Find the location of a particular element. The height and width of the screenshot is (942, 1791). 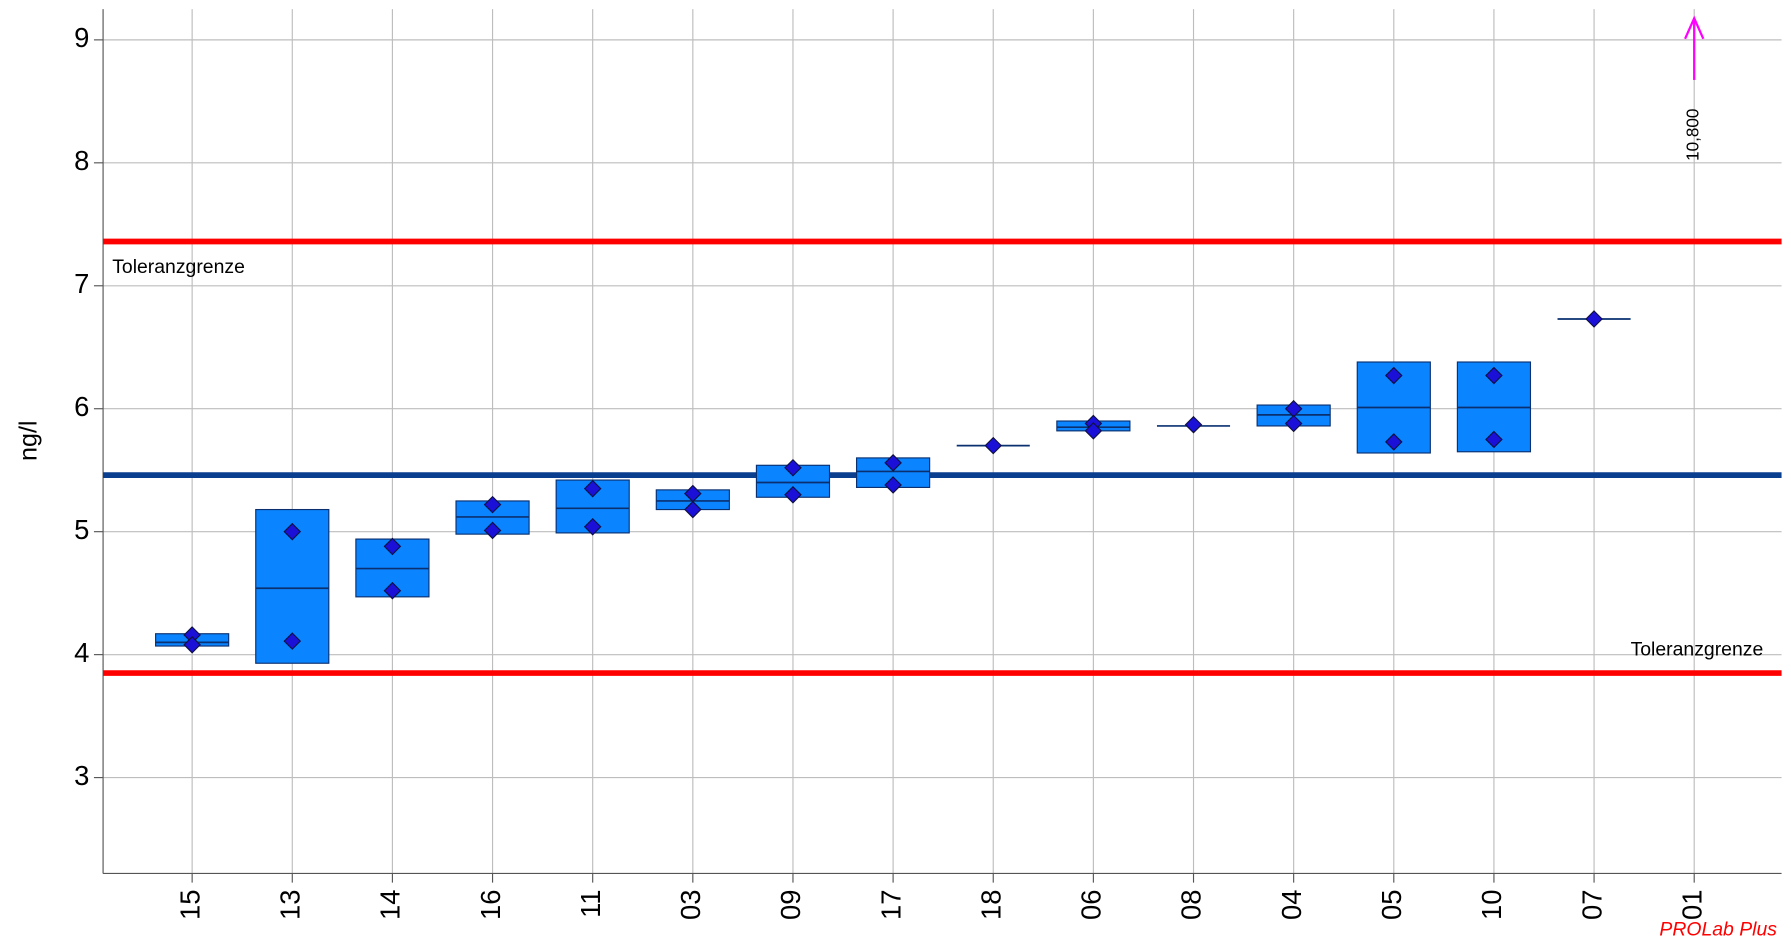

off-scale-arrowhead is located at coordinates (1694, 27).